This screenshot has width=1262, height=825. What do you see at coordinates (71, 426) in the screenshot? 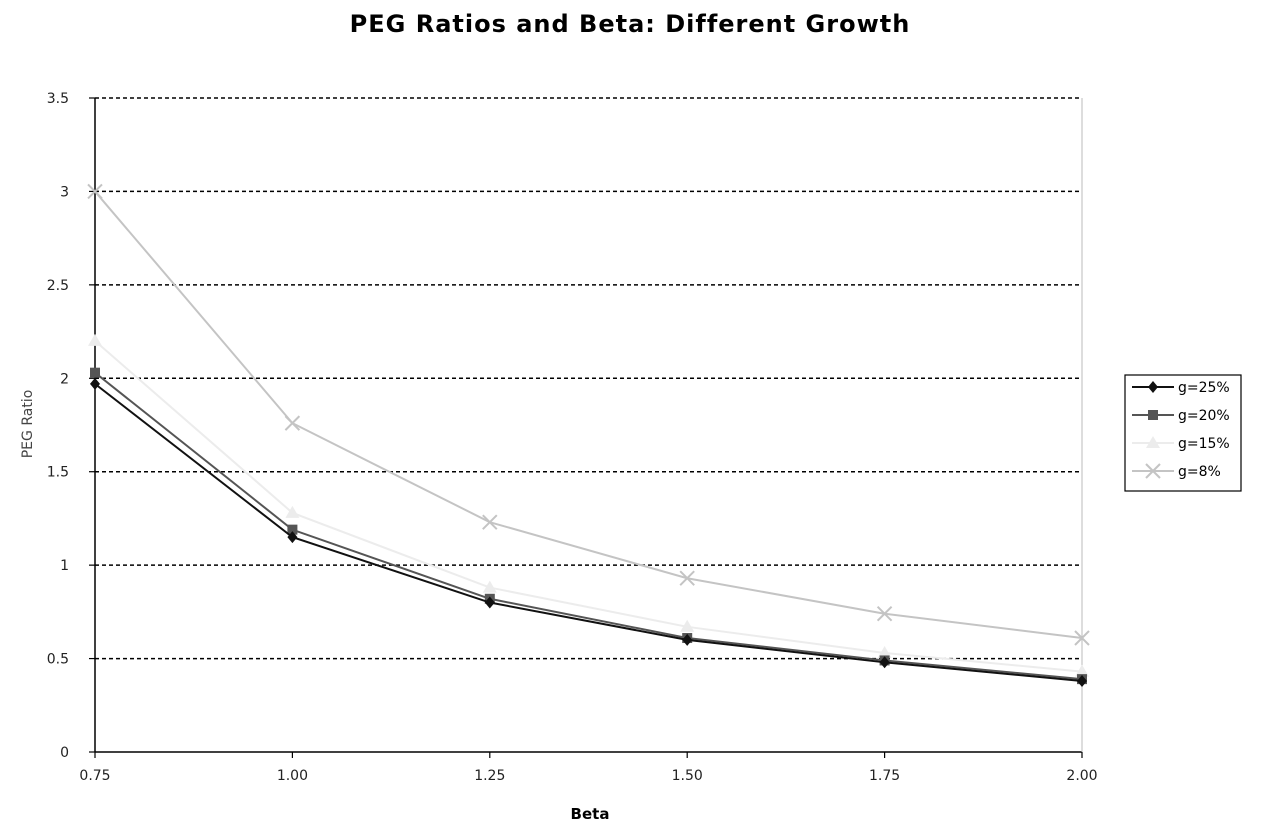
I see `y-ticks: 0 0.5 1 1.5 2 2.5 3 3.5` at bounding box center [71, 426].